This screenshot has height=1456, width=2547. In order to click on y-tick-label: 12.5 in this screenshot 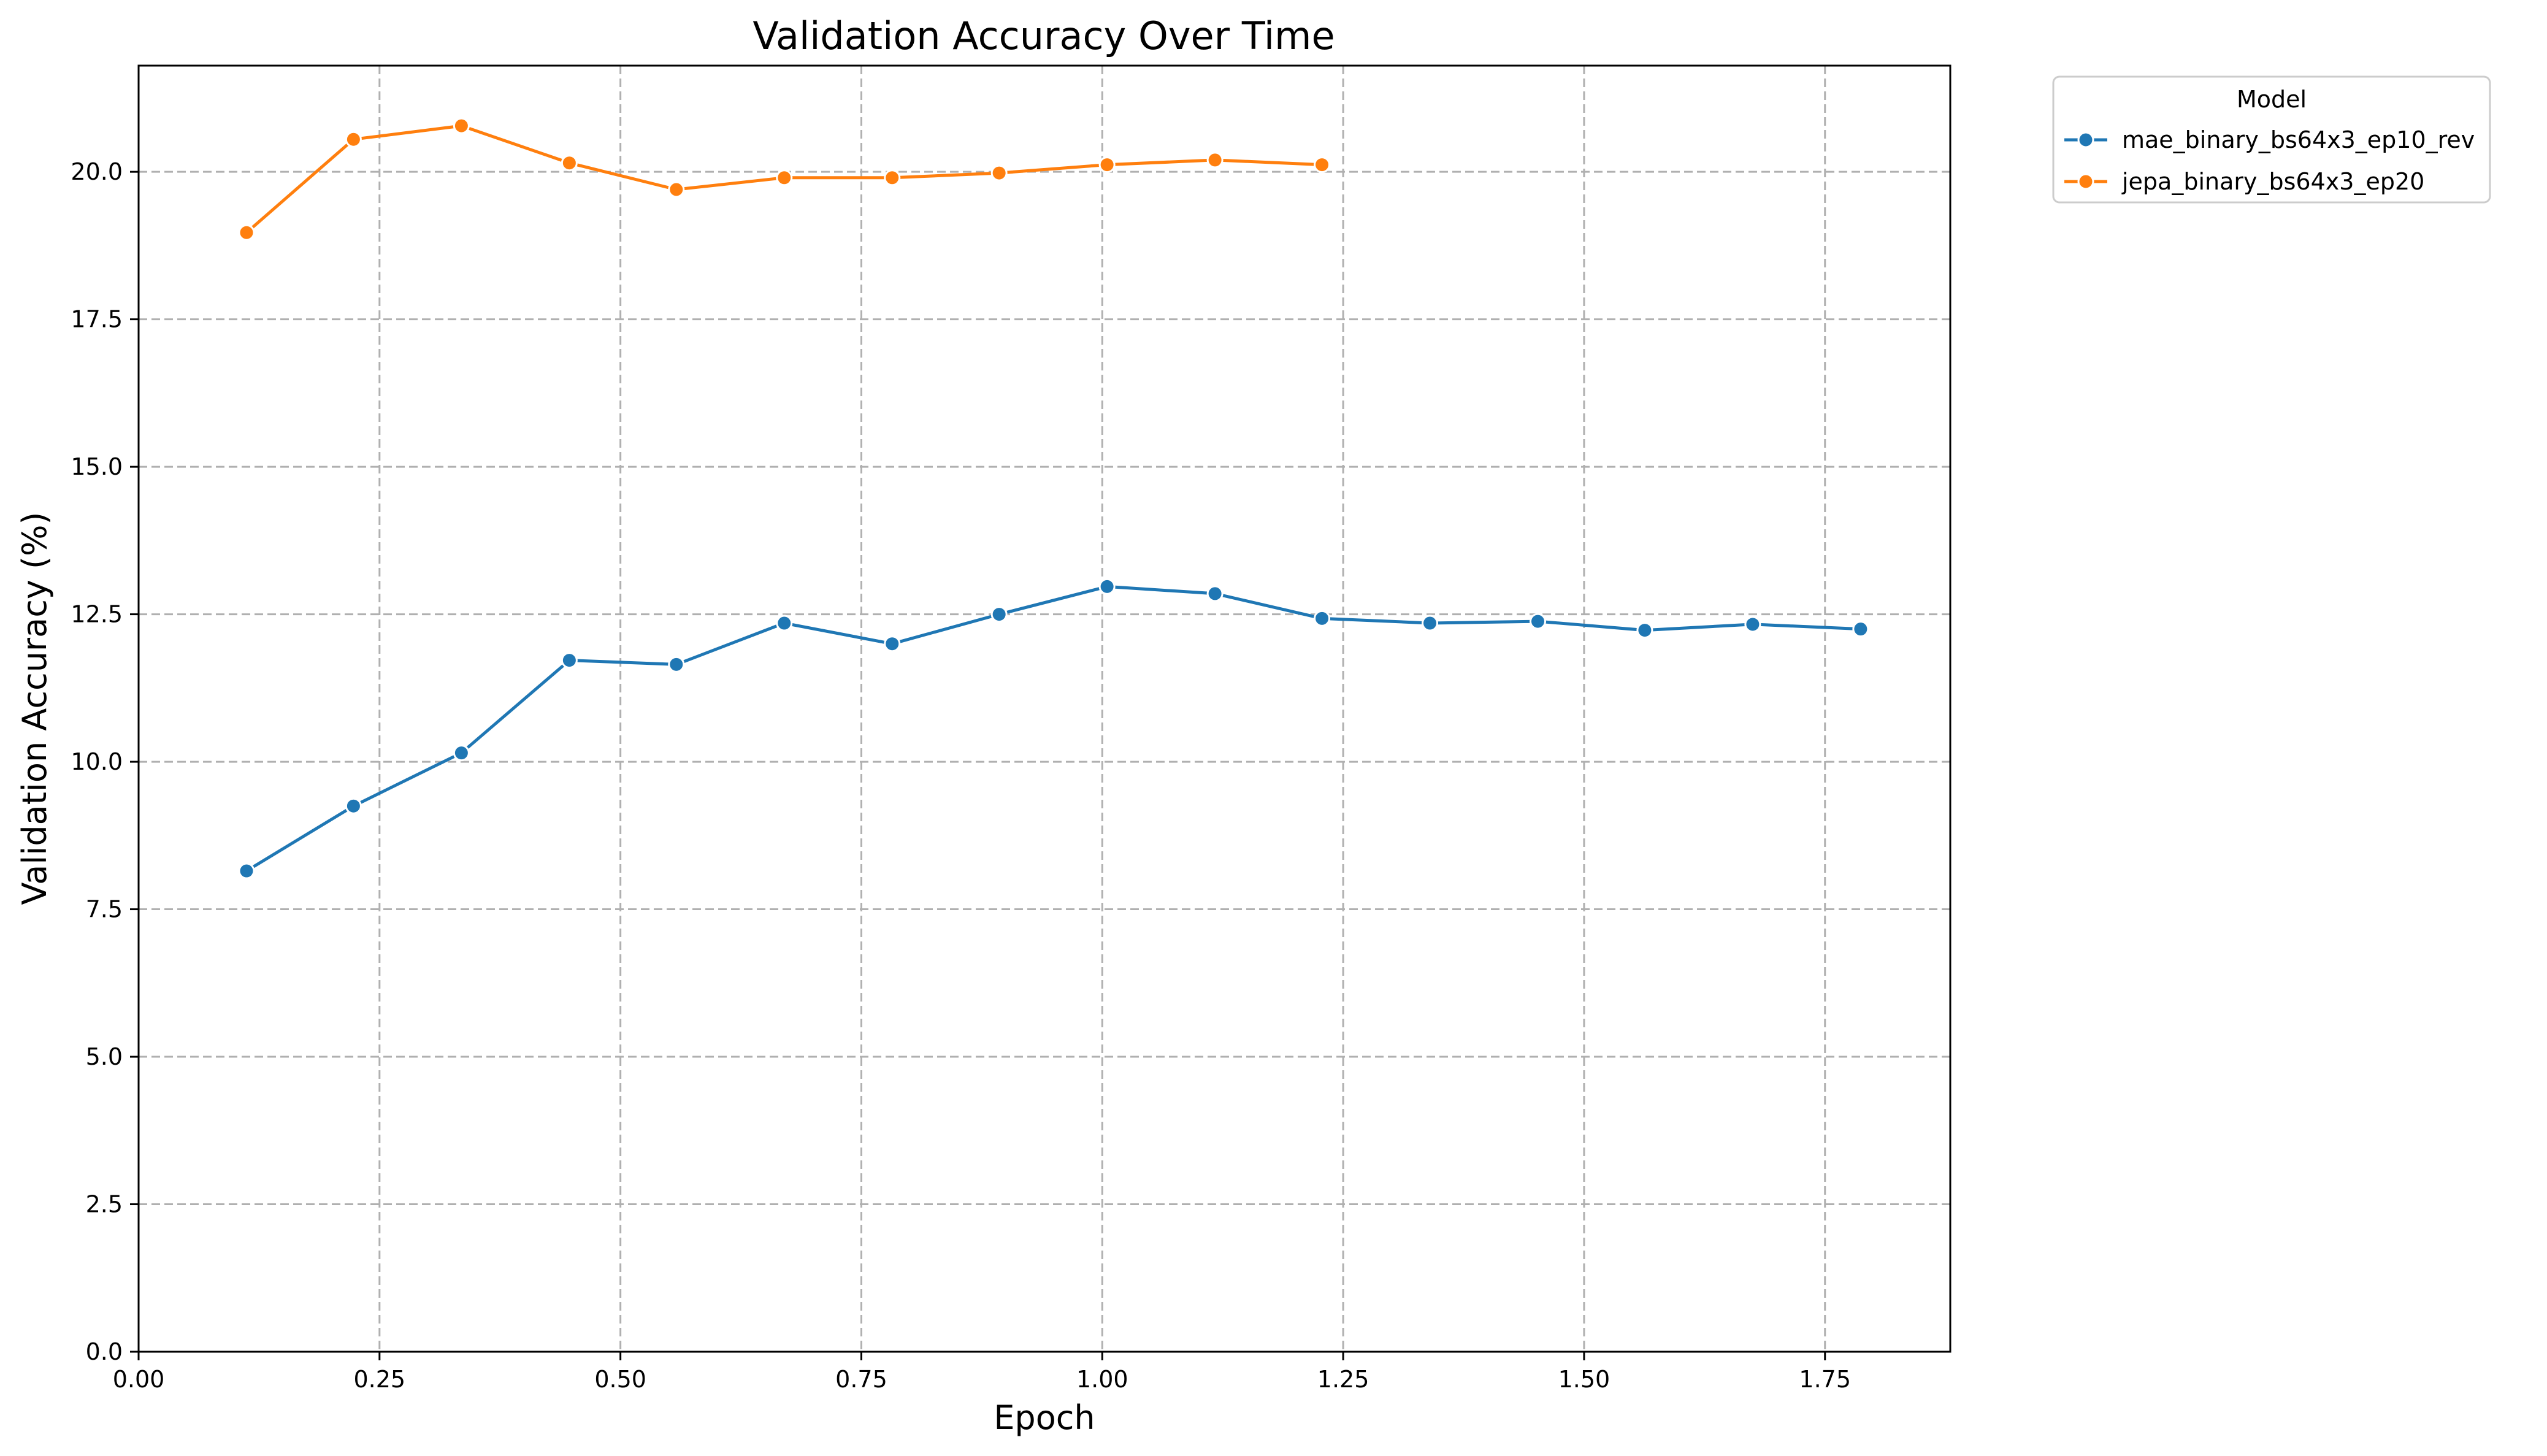, I will do `click(97, 614)`.